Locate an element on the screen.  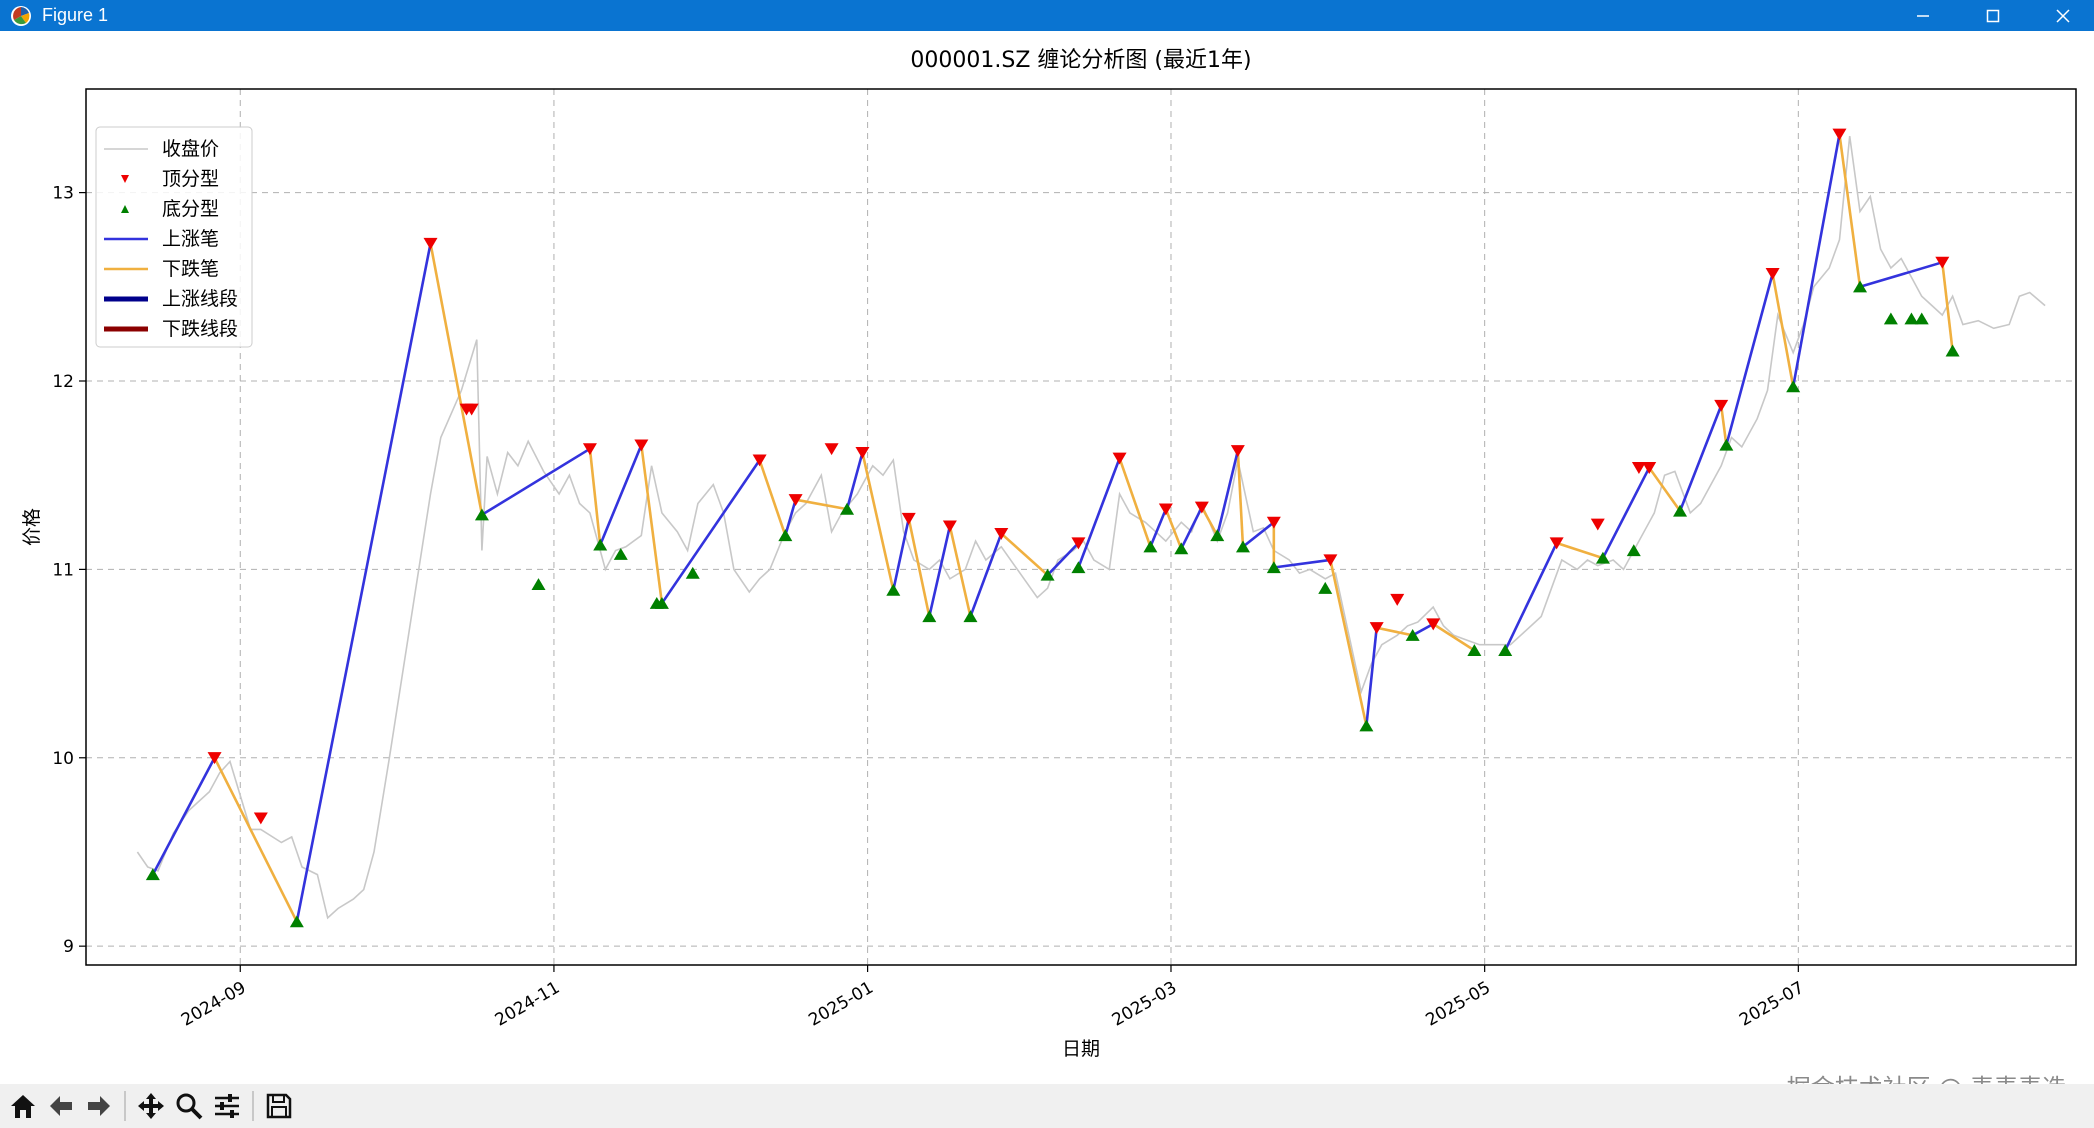
chart-title: 000001.SZ 缠论分析图 (最近1年) is located at coordinates (1080, 60).